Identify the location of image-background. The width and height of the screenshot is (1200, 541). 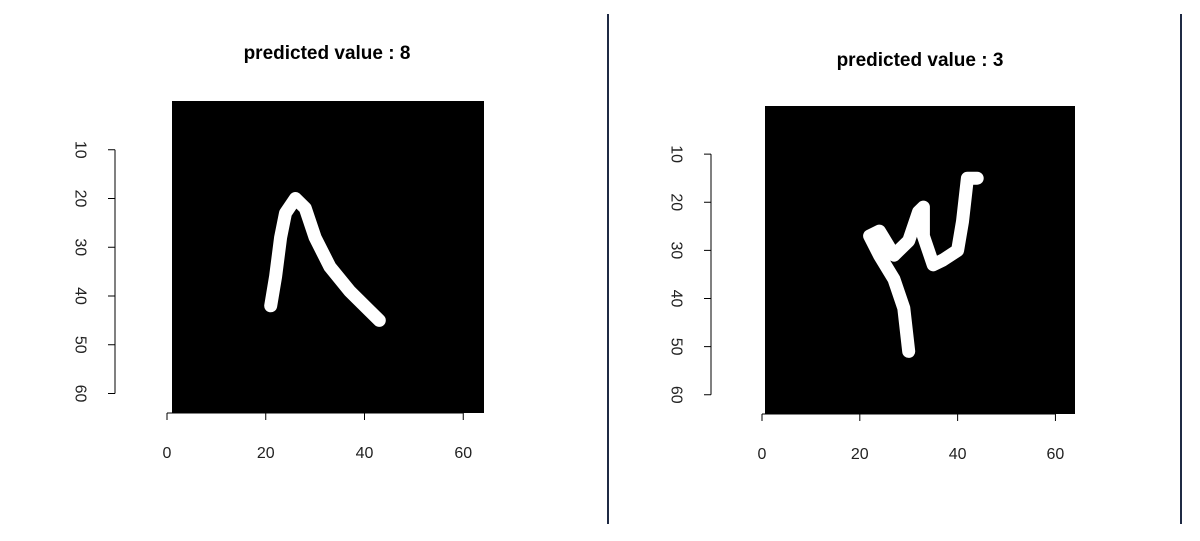
(920, 260).